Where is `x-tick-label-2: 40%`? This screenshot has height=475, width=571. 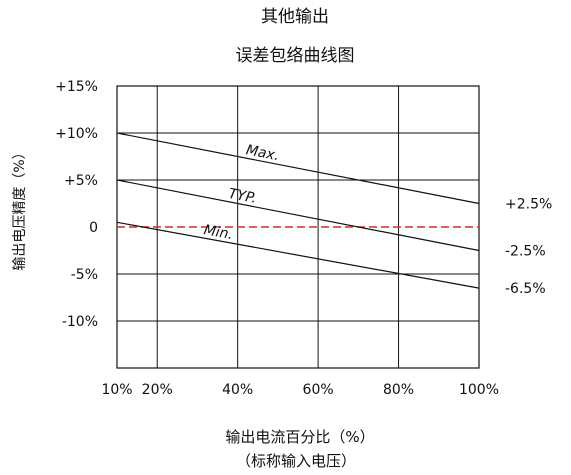
x-tick-label-2: 40% is located at coordinates (237, 390).